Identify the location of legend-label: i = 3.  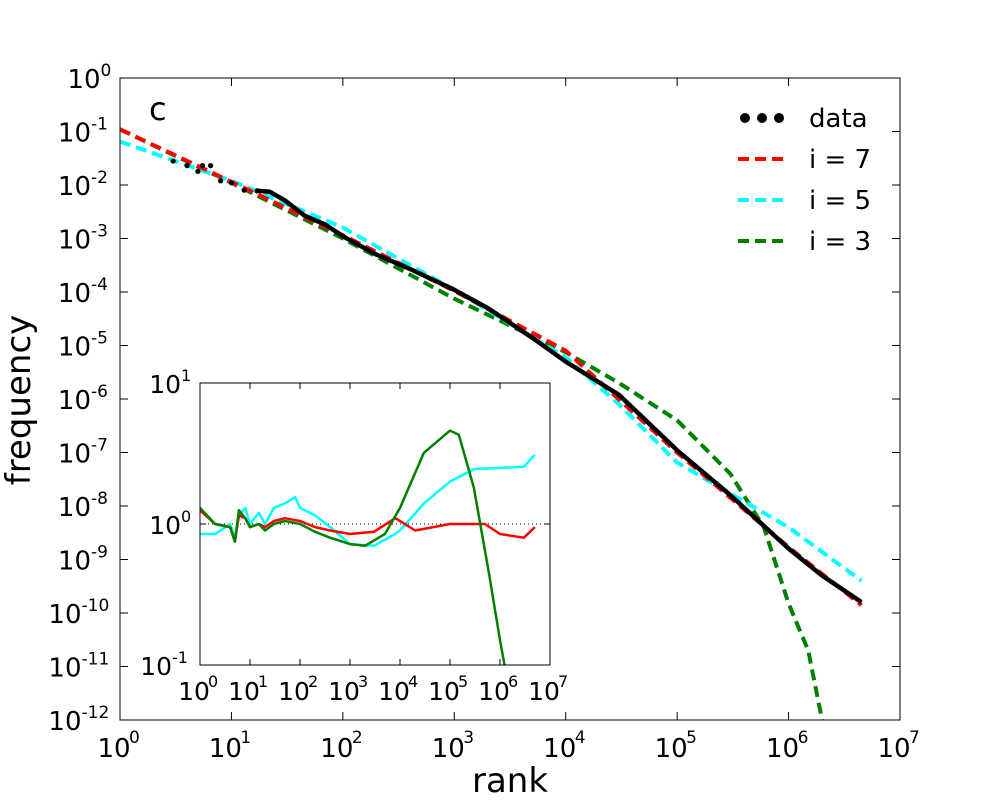
(840, 242).